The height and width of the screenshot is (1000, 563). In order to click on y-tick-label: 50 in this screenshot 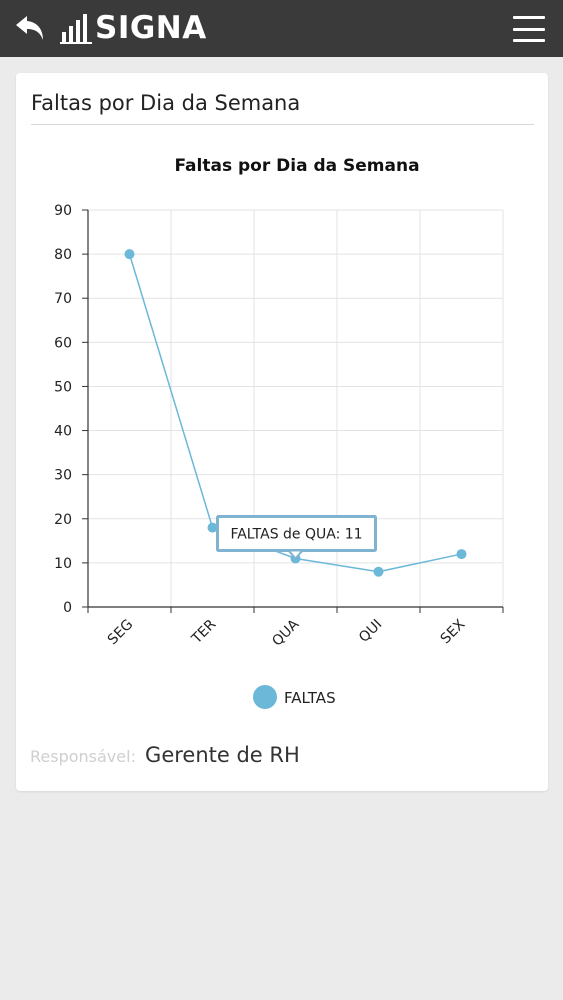, I will do `click(63, 387)`.